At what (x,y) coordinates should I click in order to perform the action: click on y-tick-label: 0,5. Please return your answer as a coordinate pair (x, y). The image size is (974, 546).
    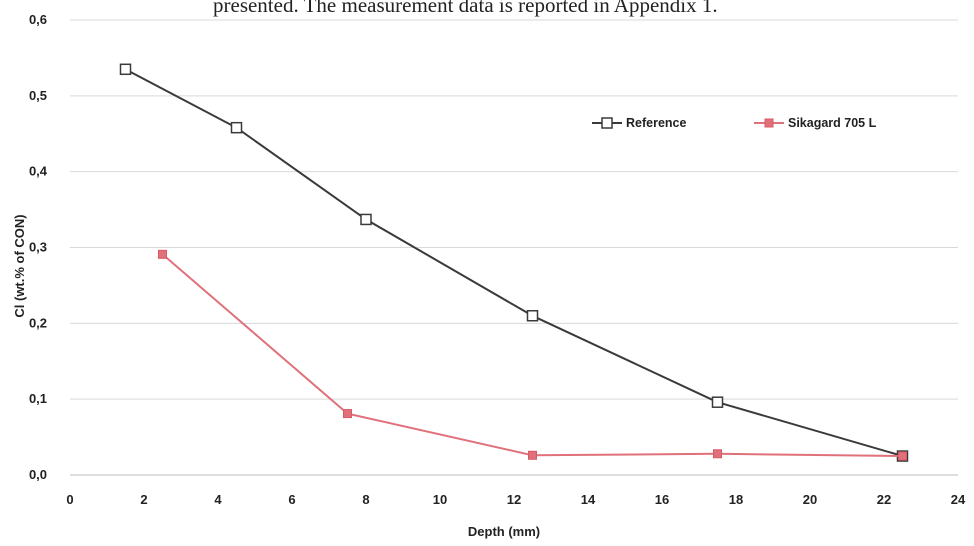
    Looking at the image, I should click on (38, 95).